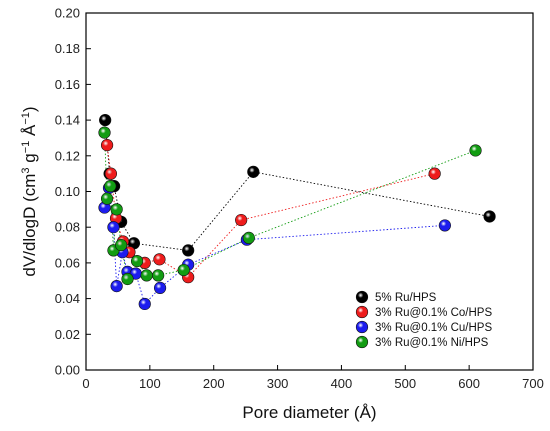 The width and height of the screenshot is (550, 431). I want to click on x-tick-label: 300, so click(278, 383).